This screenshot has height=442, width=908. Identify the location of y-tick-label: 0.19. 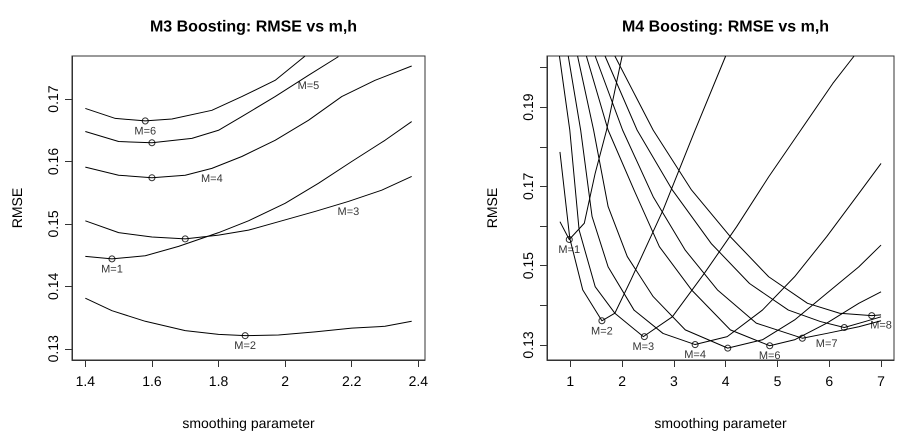
(528, 107).